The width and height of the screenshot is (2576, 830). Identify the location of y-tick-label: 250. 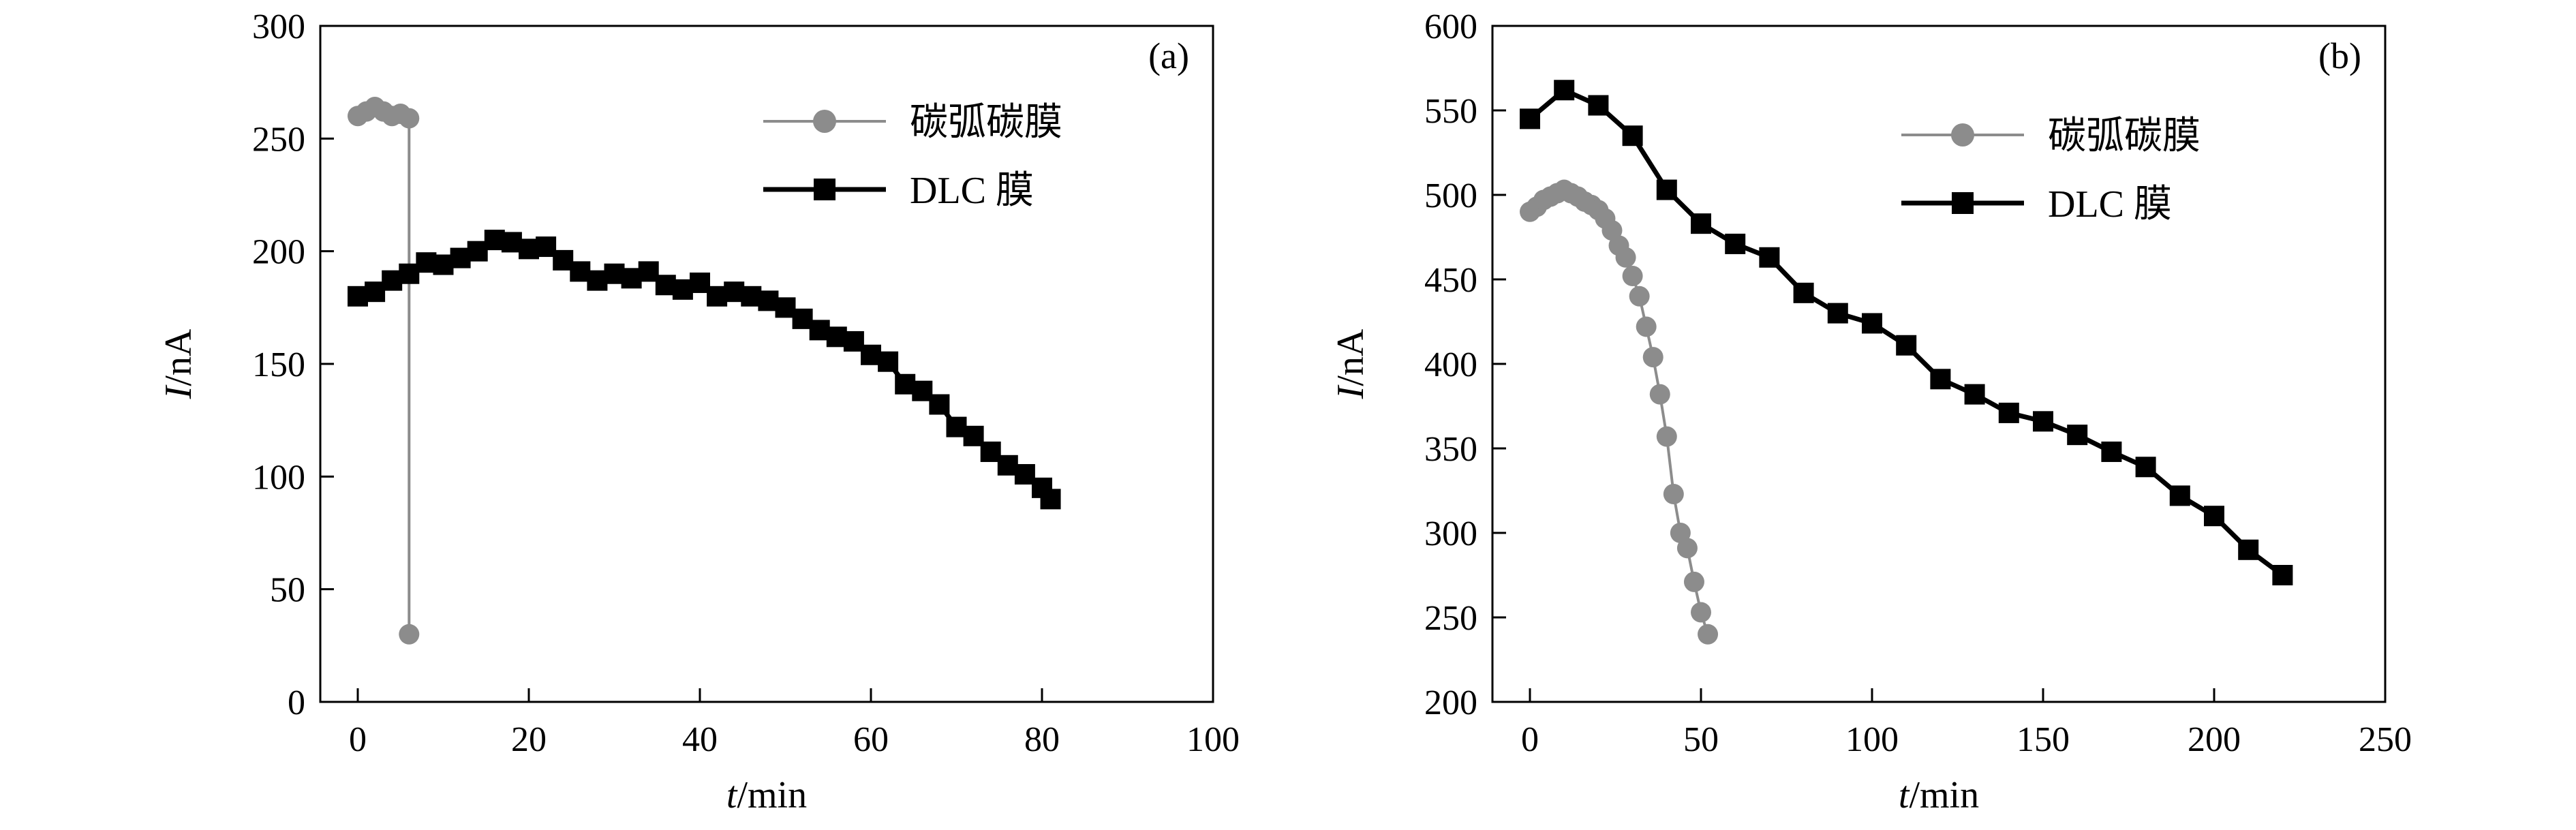
(278, 139).